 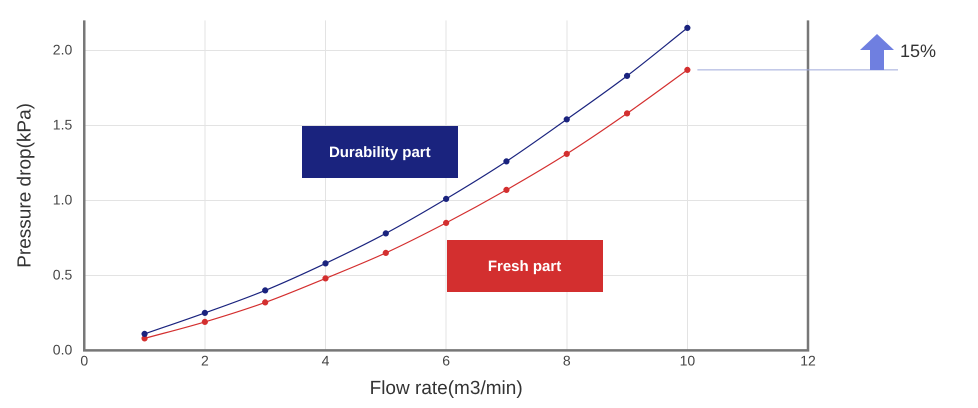 What do you see at coordinates (62, 274) in the screenshot?
I see `y-tick-label: 0.5` at bounding box center [62, 274].